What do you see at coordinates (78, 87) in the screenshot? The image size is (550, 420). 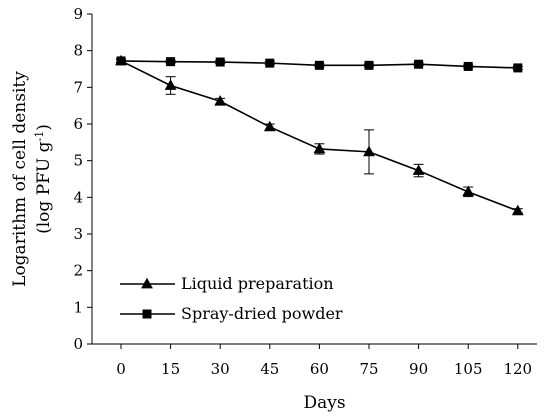 I see `y-tick-label: 7` at bounding box center [78, 87].